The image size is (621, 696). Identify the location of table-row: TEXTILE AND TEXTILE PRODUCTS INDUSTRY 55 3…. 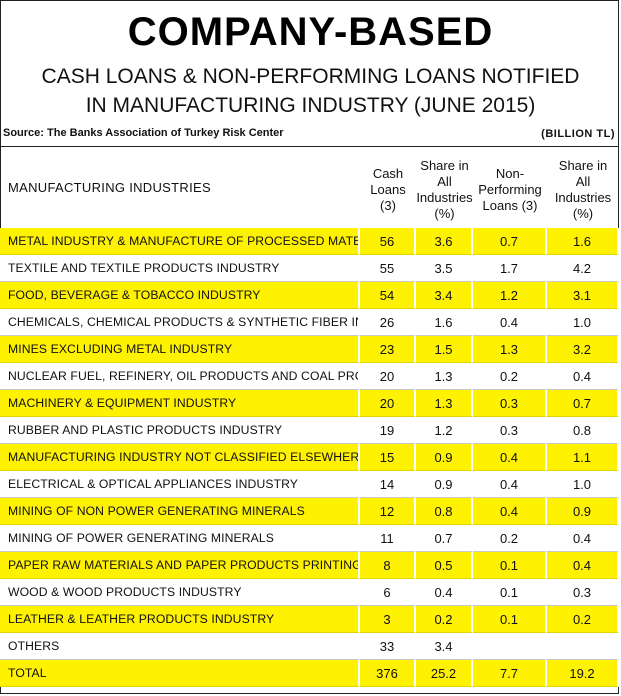
(309, 268).